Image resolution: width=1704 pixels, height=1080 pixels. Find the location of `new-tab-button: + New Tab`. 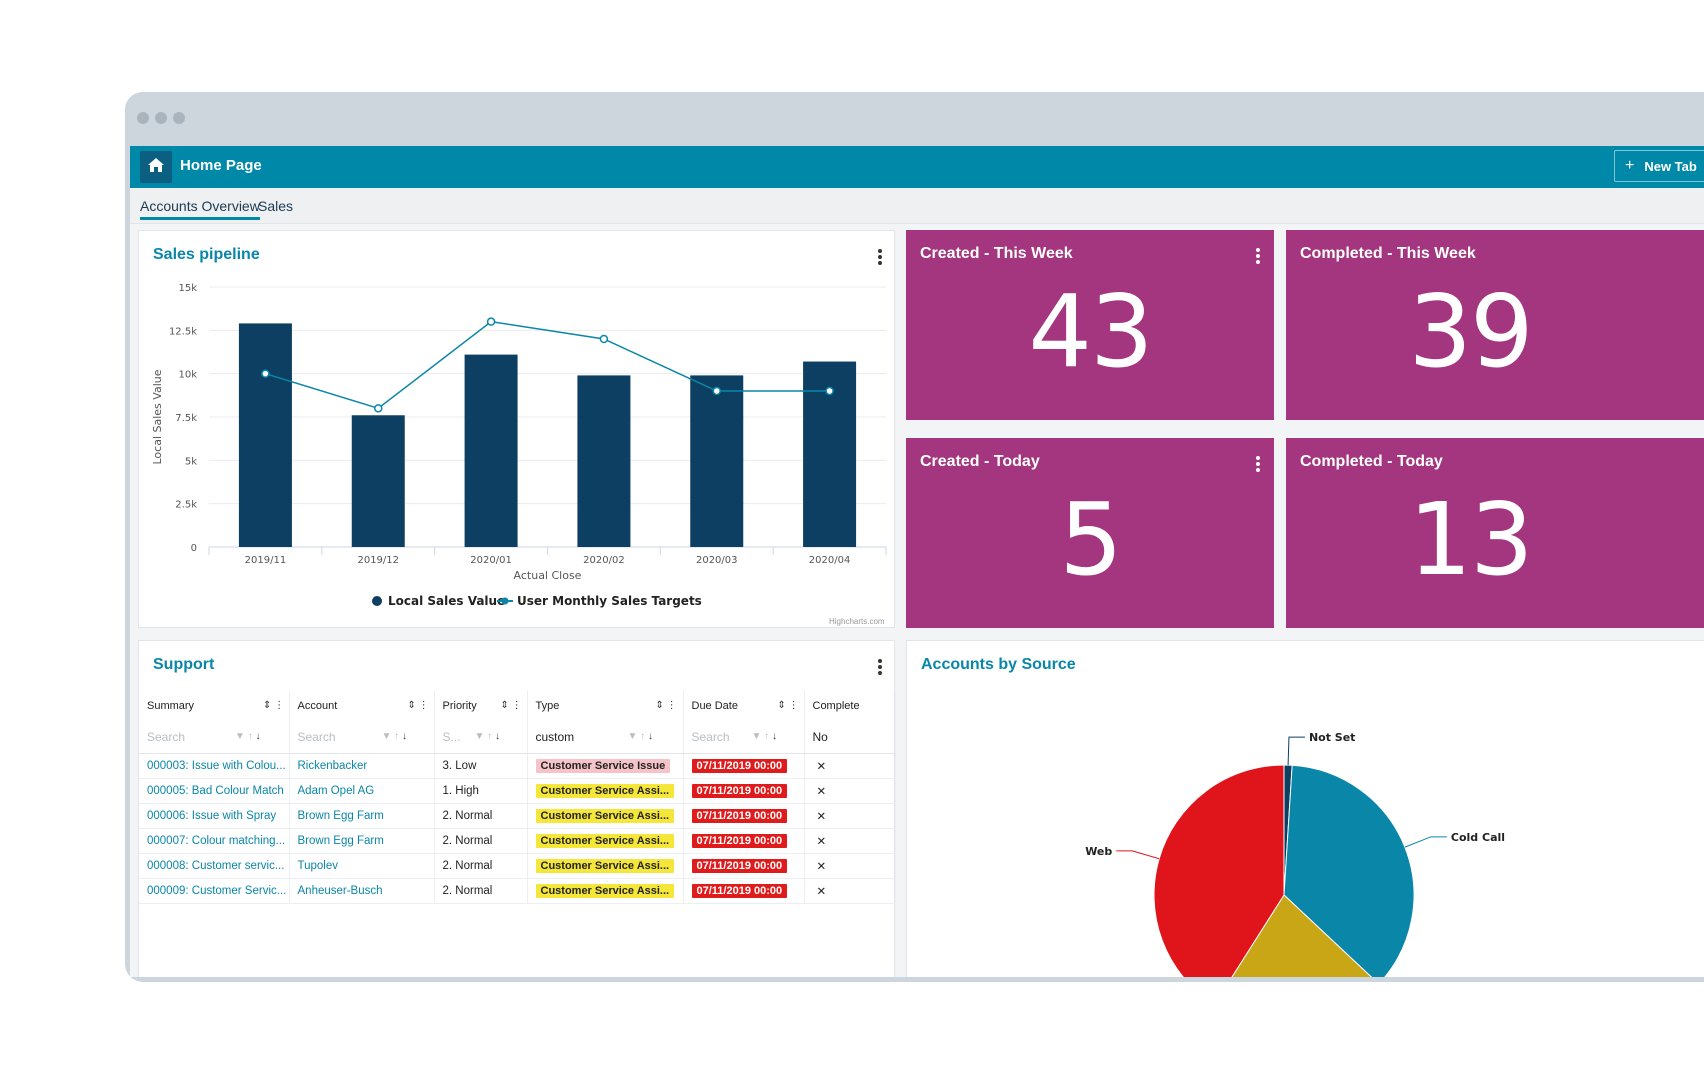

new-tab-button: + New Tab is located at coordinates (1659, 166).